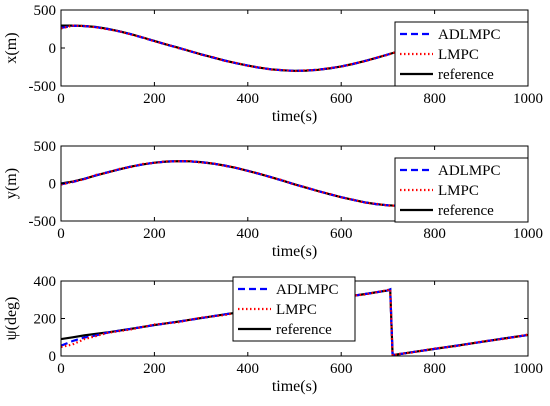 Image resolution: width=550 pixels, height=406 pixels. Describe the element at coordinates (45, 282) in the screenshot. I see `y-tick-label: 400` at that location.